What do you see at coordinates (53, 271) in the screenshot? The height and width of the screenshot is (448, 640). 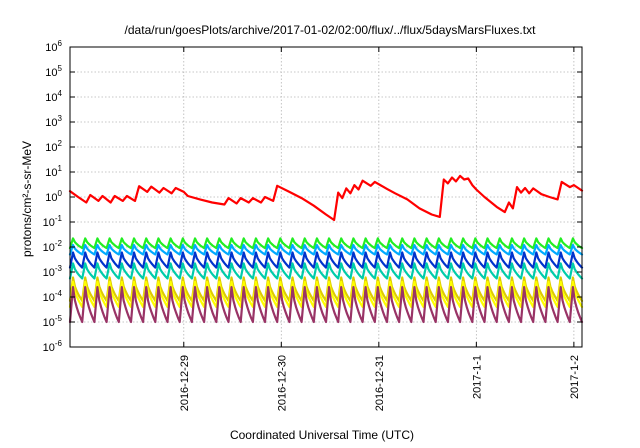 I see `y-tick-label: 10⁻³` at bounding box center [53, 271].